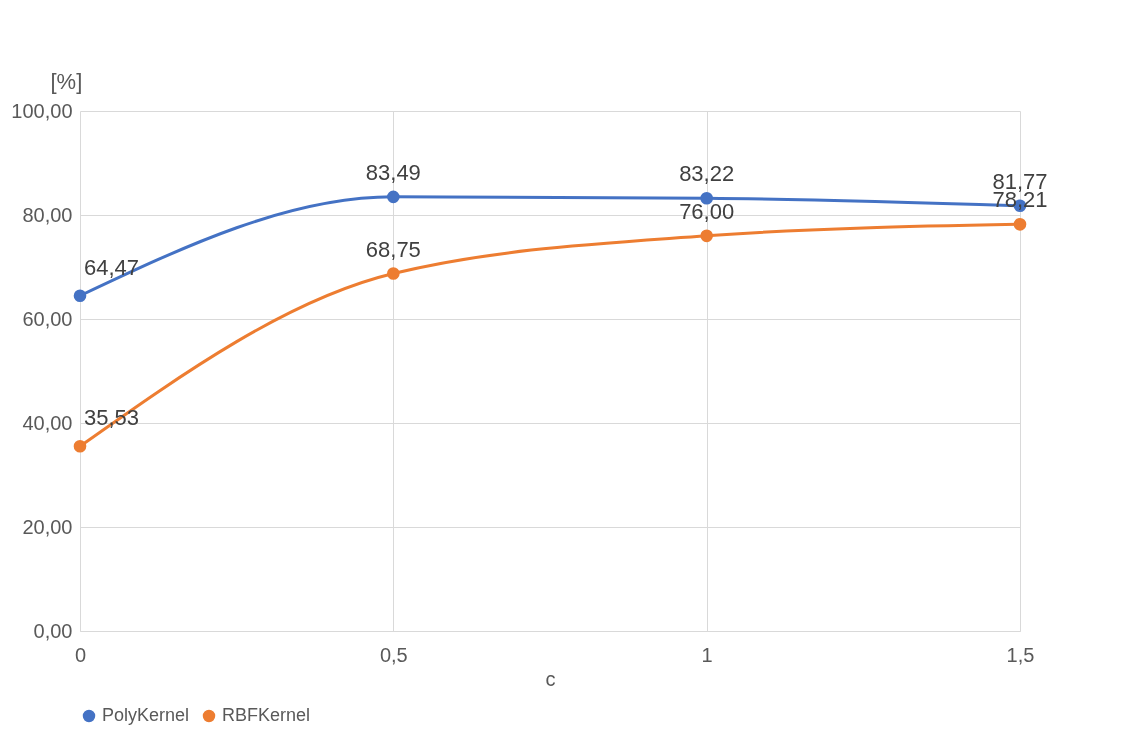 The height and width of the screenshot is (749, 1142). Describe the element at coordinates (47, 422) in the screenshot. I see `y-tick-label: 40,00` at that location.